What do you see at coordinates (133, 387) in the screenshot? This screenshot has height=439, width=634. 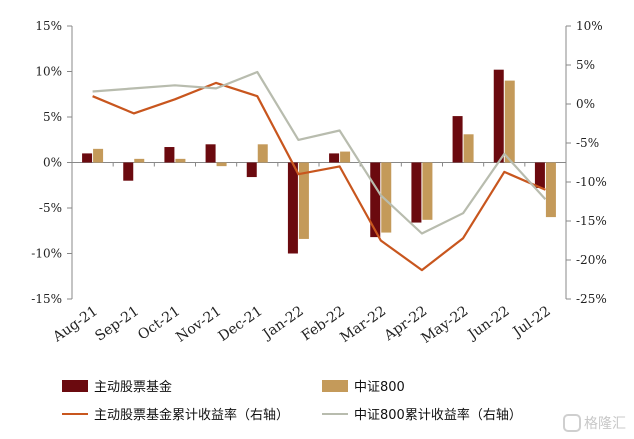 I see `legend-label-fund-bar: 主动股票基金` at bounding box center [133, 387].